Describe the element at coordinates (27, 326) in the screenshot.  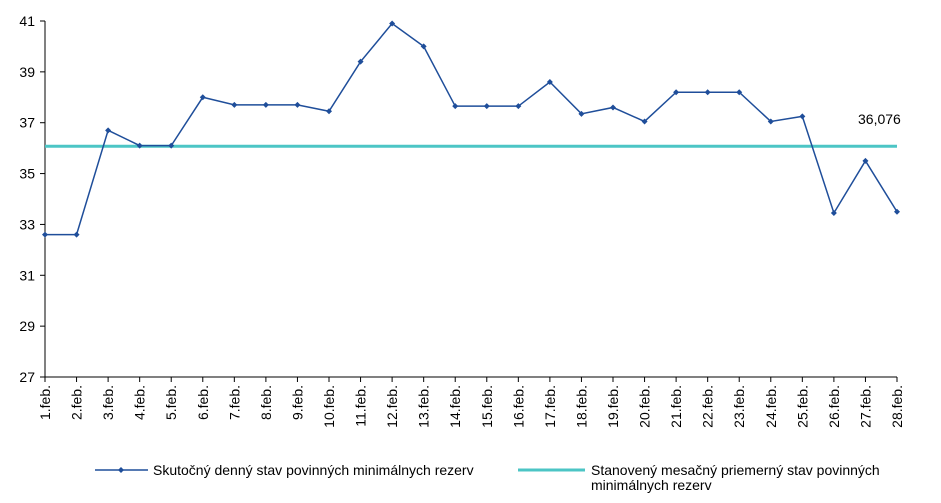
I see `y-tick-label: 29` at that location.